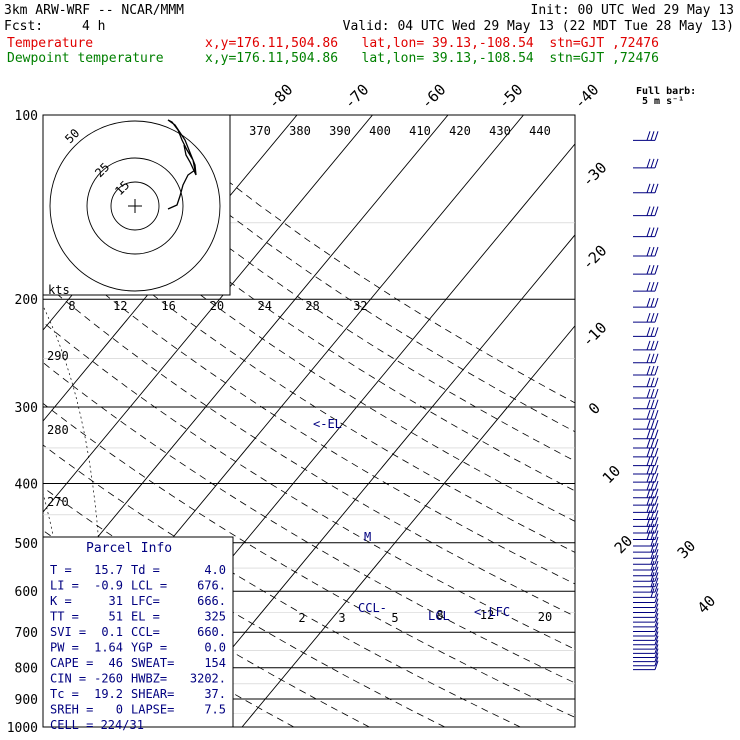 This screenshot has width=740, height=740. I want to click on pressure-tick-label: 300, so click(26, 408).